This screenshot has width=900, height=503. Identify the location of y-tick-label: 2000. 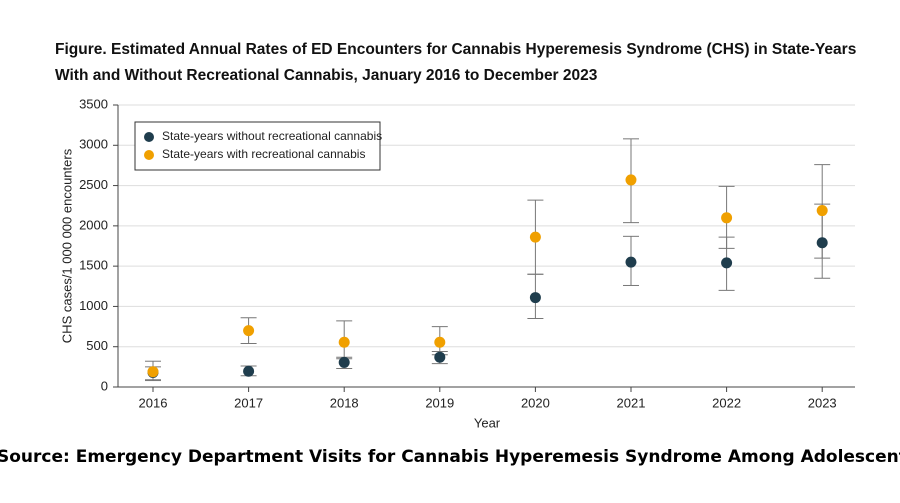
(93, 224).